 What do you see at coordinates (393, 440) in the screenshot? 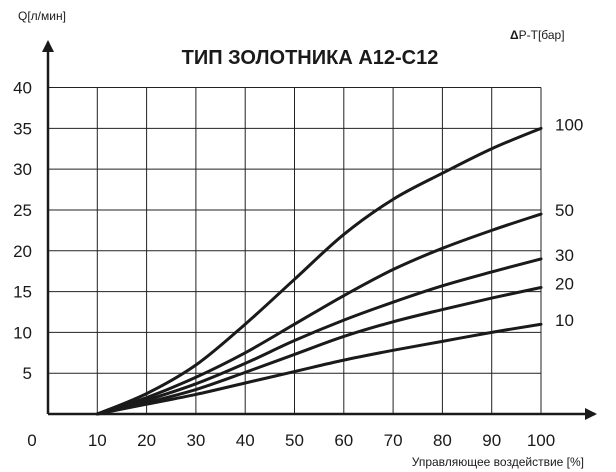
I see `x-tick-label: 70` at bounding box center [393, 440].